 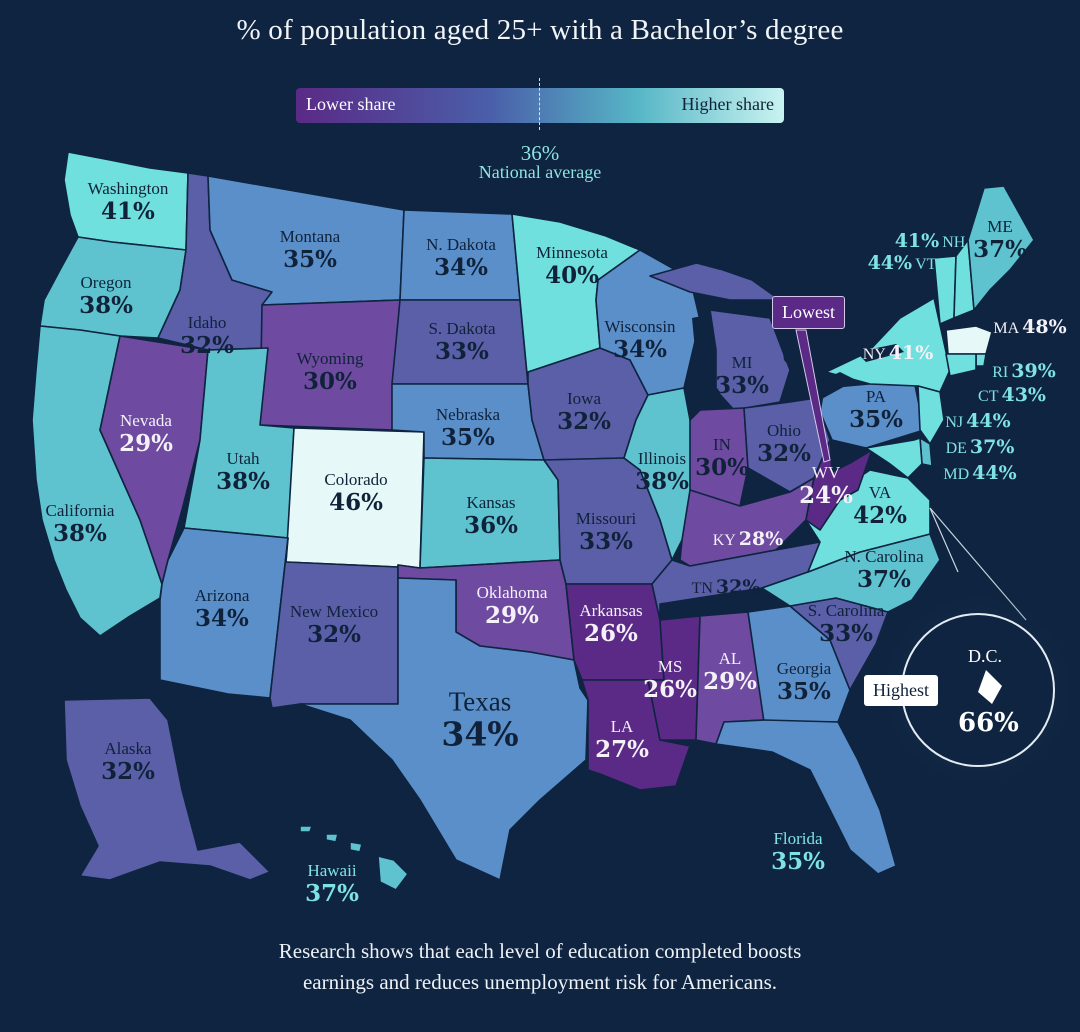 What do you see at coordinates (980, 473) in the screenshot?
I see `label-MD: MD 44%` at bounding box center [980, 473].